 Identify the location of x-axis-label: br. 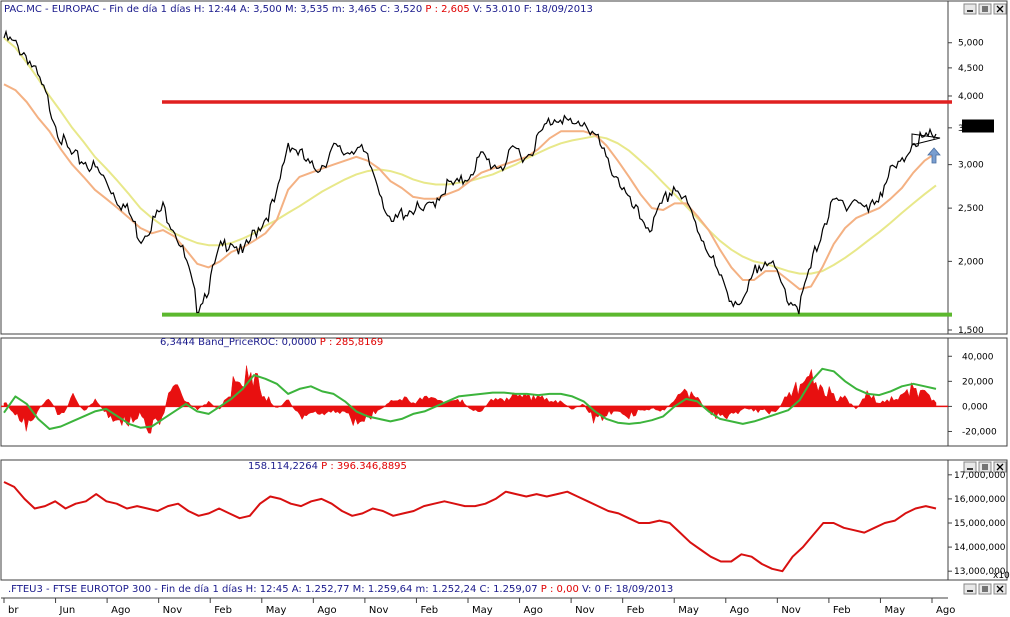
(13, 610).